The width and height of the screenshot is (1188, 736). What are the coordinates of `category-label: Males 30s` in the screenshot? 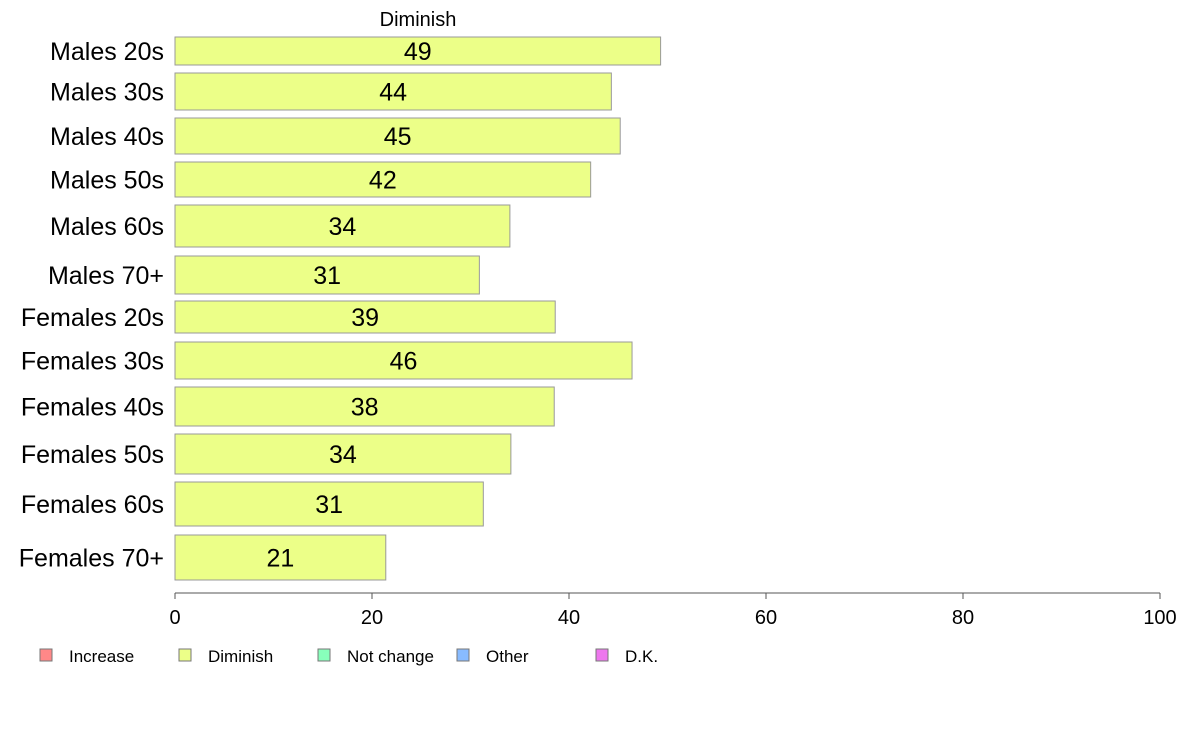 It's located at (107, 93).